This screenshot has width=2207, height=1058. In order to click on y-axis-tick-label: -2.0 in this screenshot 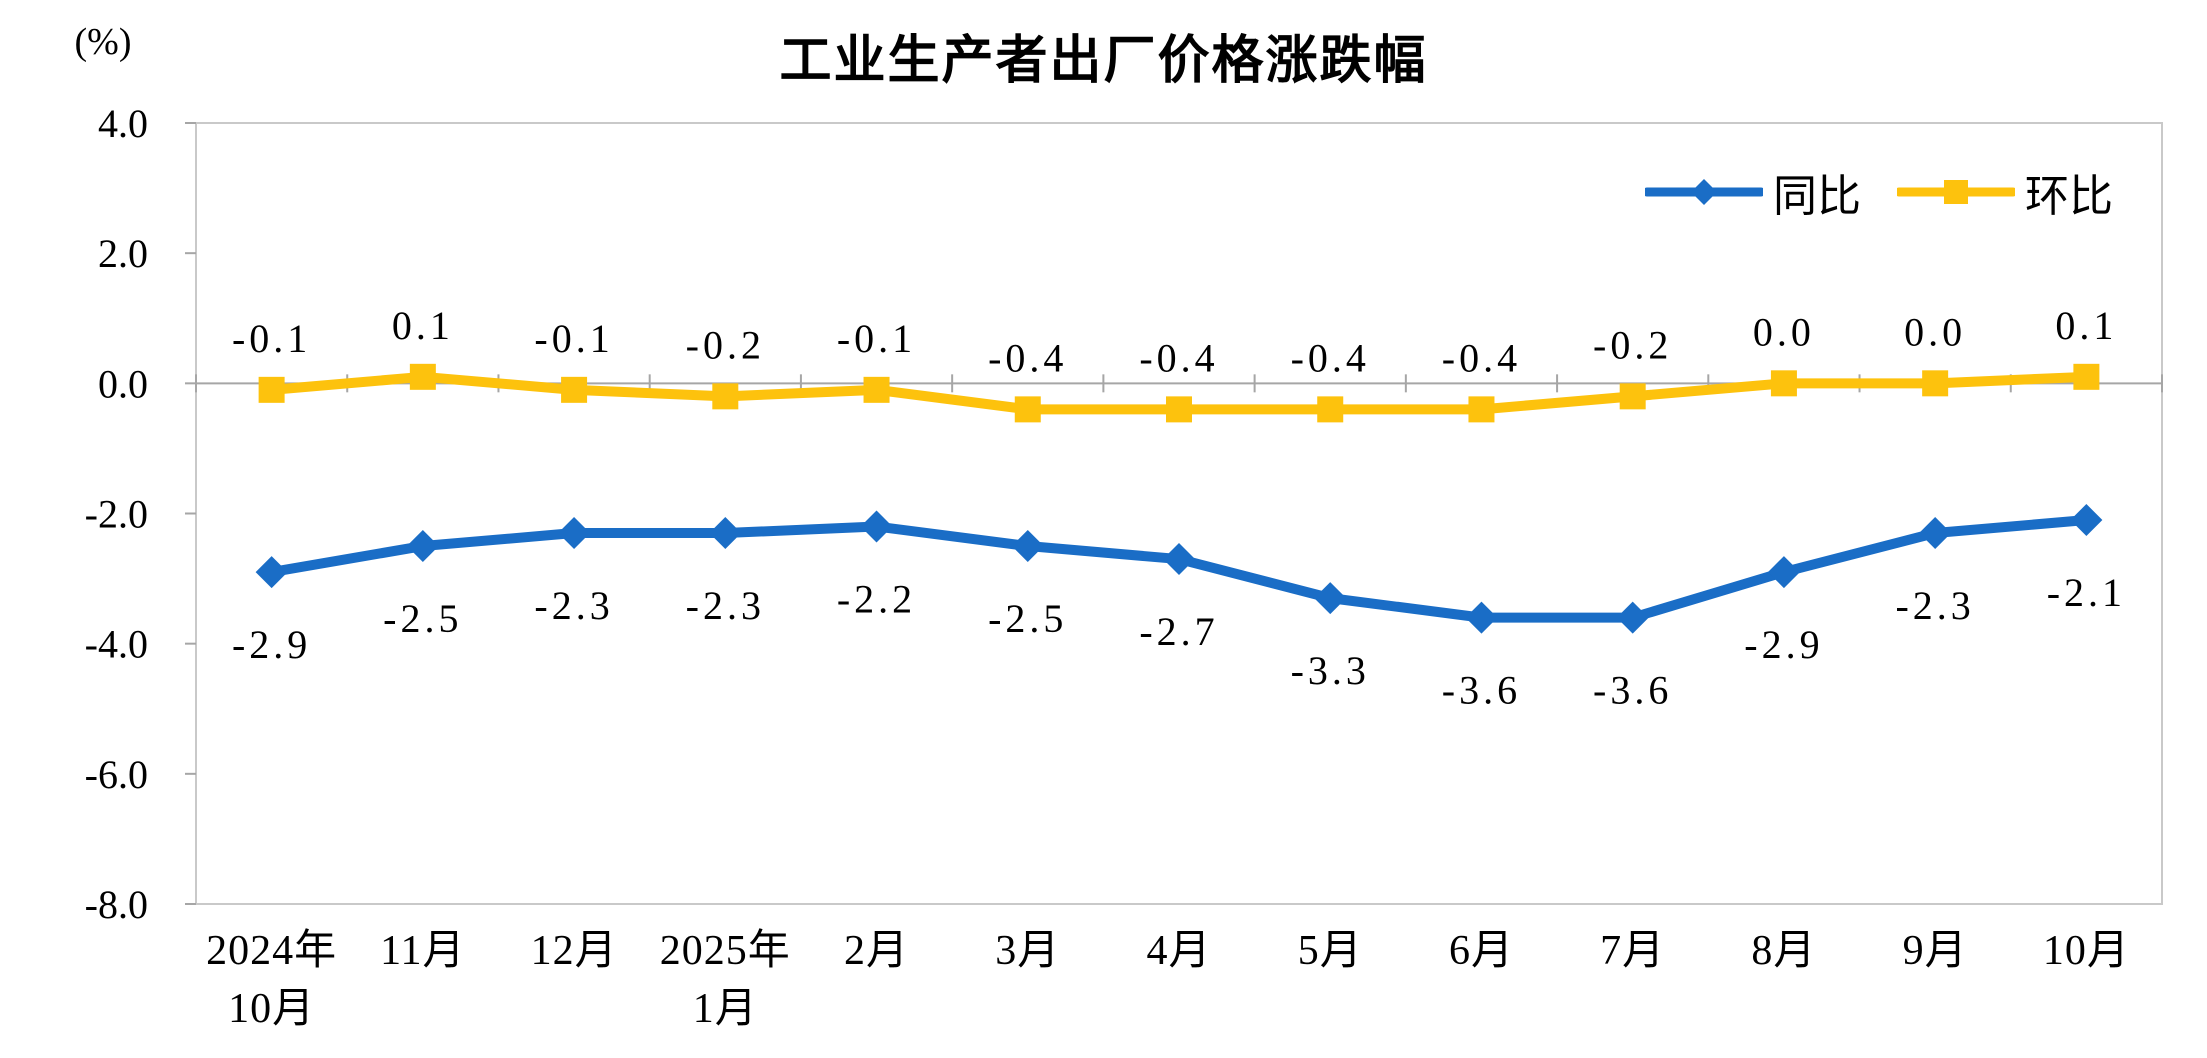, I will do `click(116, 514)`.